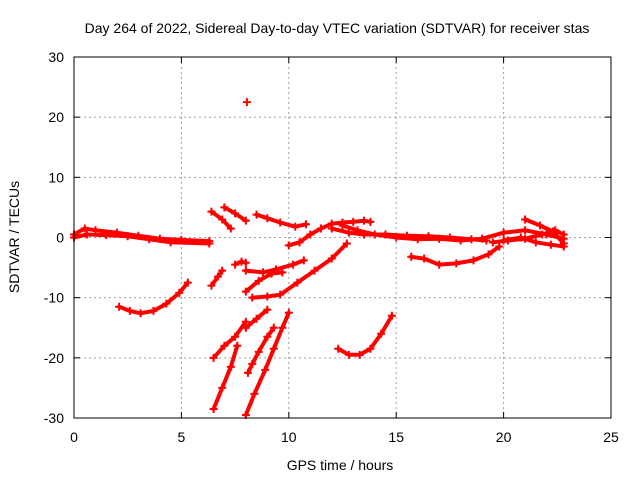 The height and width of the screenshot is (480, 640). What do you see at coordinates (56, 117) in the screenshot?
I see `y-tick-label: 20` at bounding box center [56, 117].